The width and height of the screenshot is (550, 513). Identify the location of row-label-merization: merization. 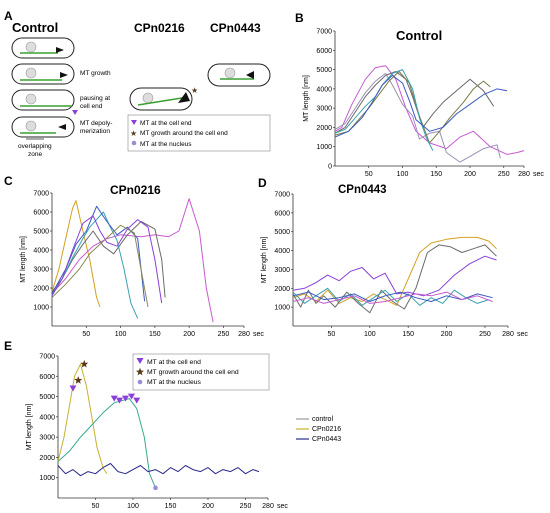
(95, 131).